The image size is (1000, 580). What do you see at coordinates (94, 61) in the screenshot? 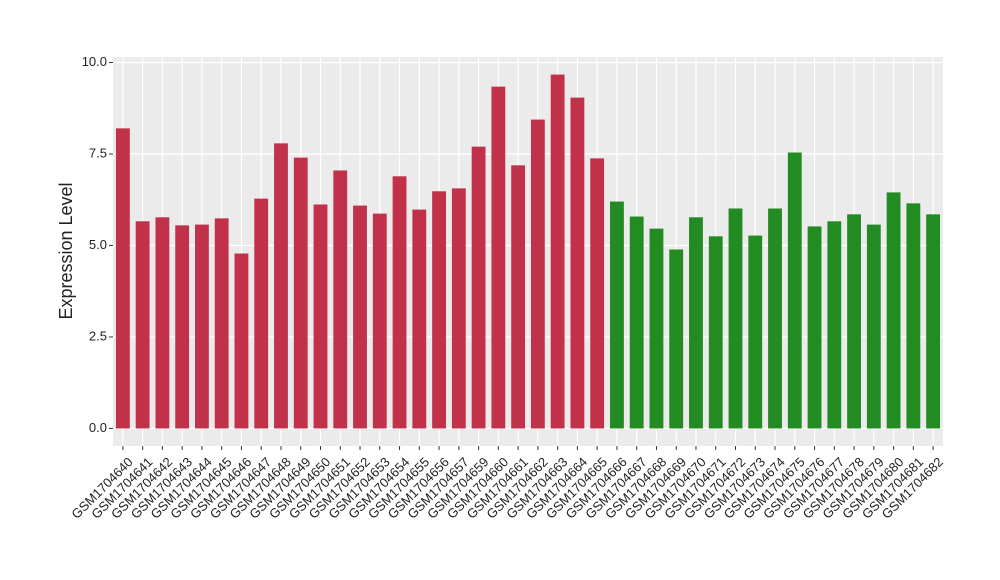
I see `y-tick-label: 10.0` at bounding box center [94, 61].